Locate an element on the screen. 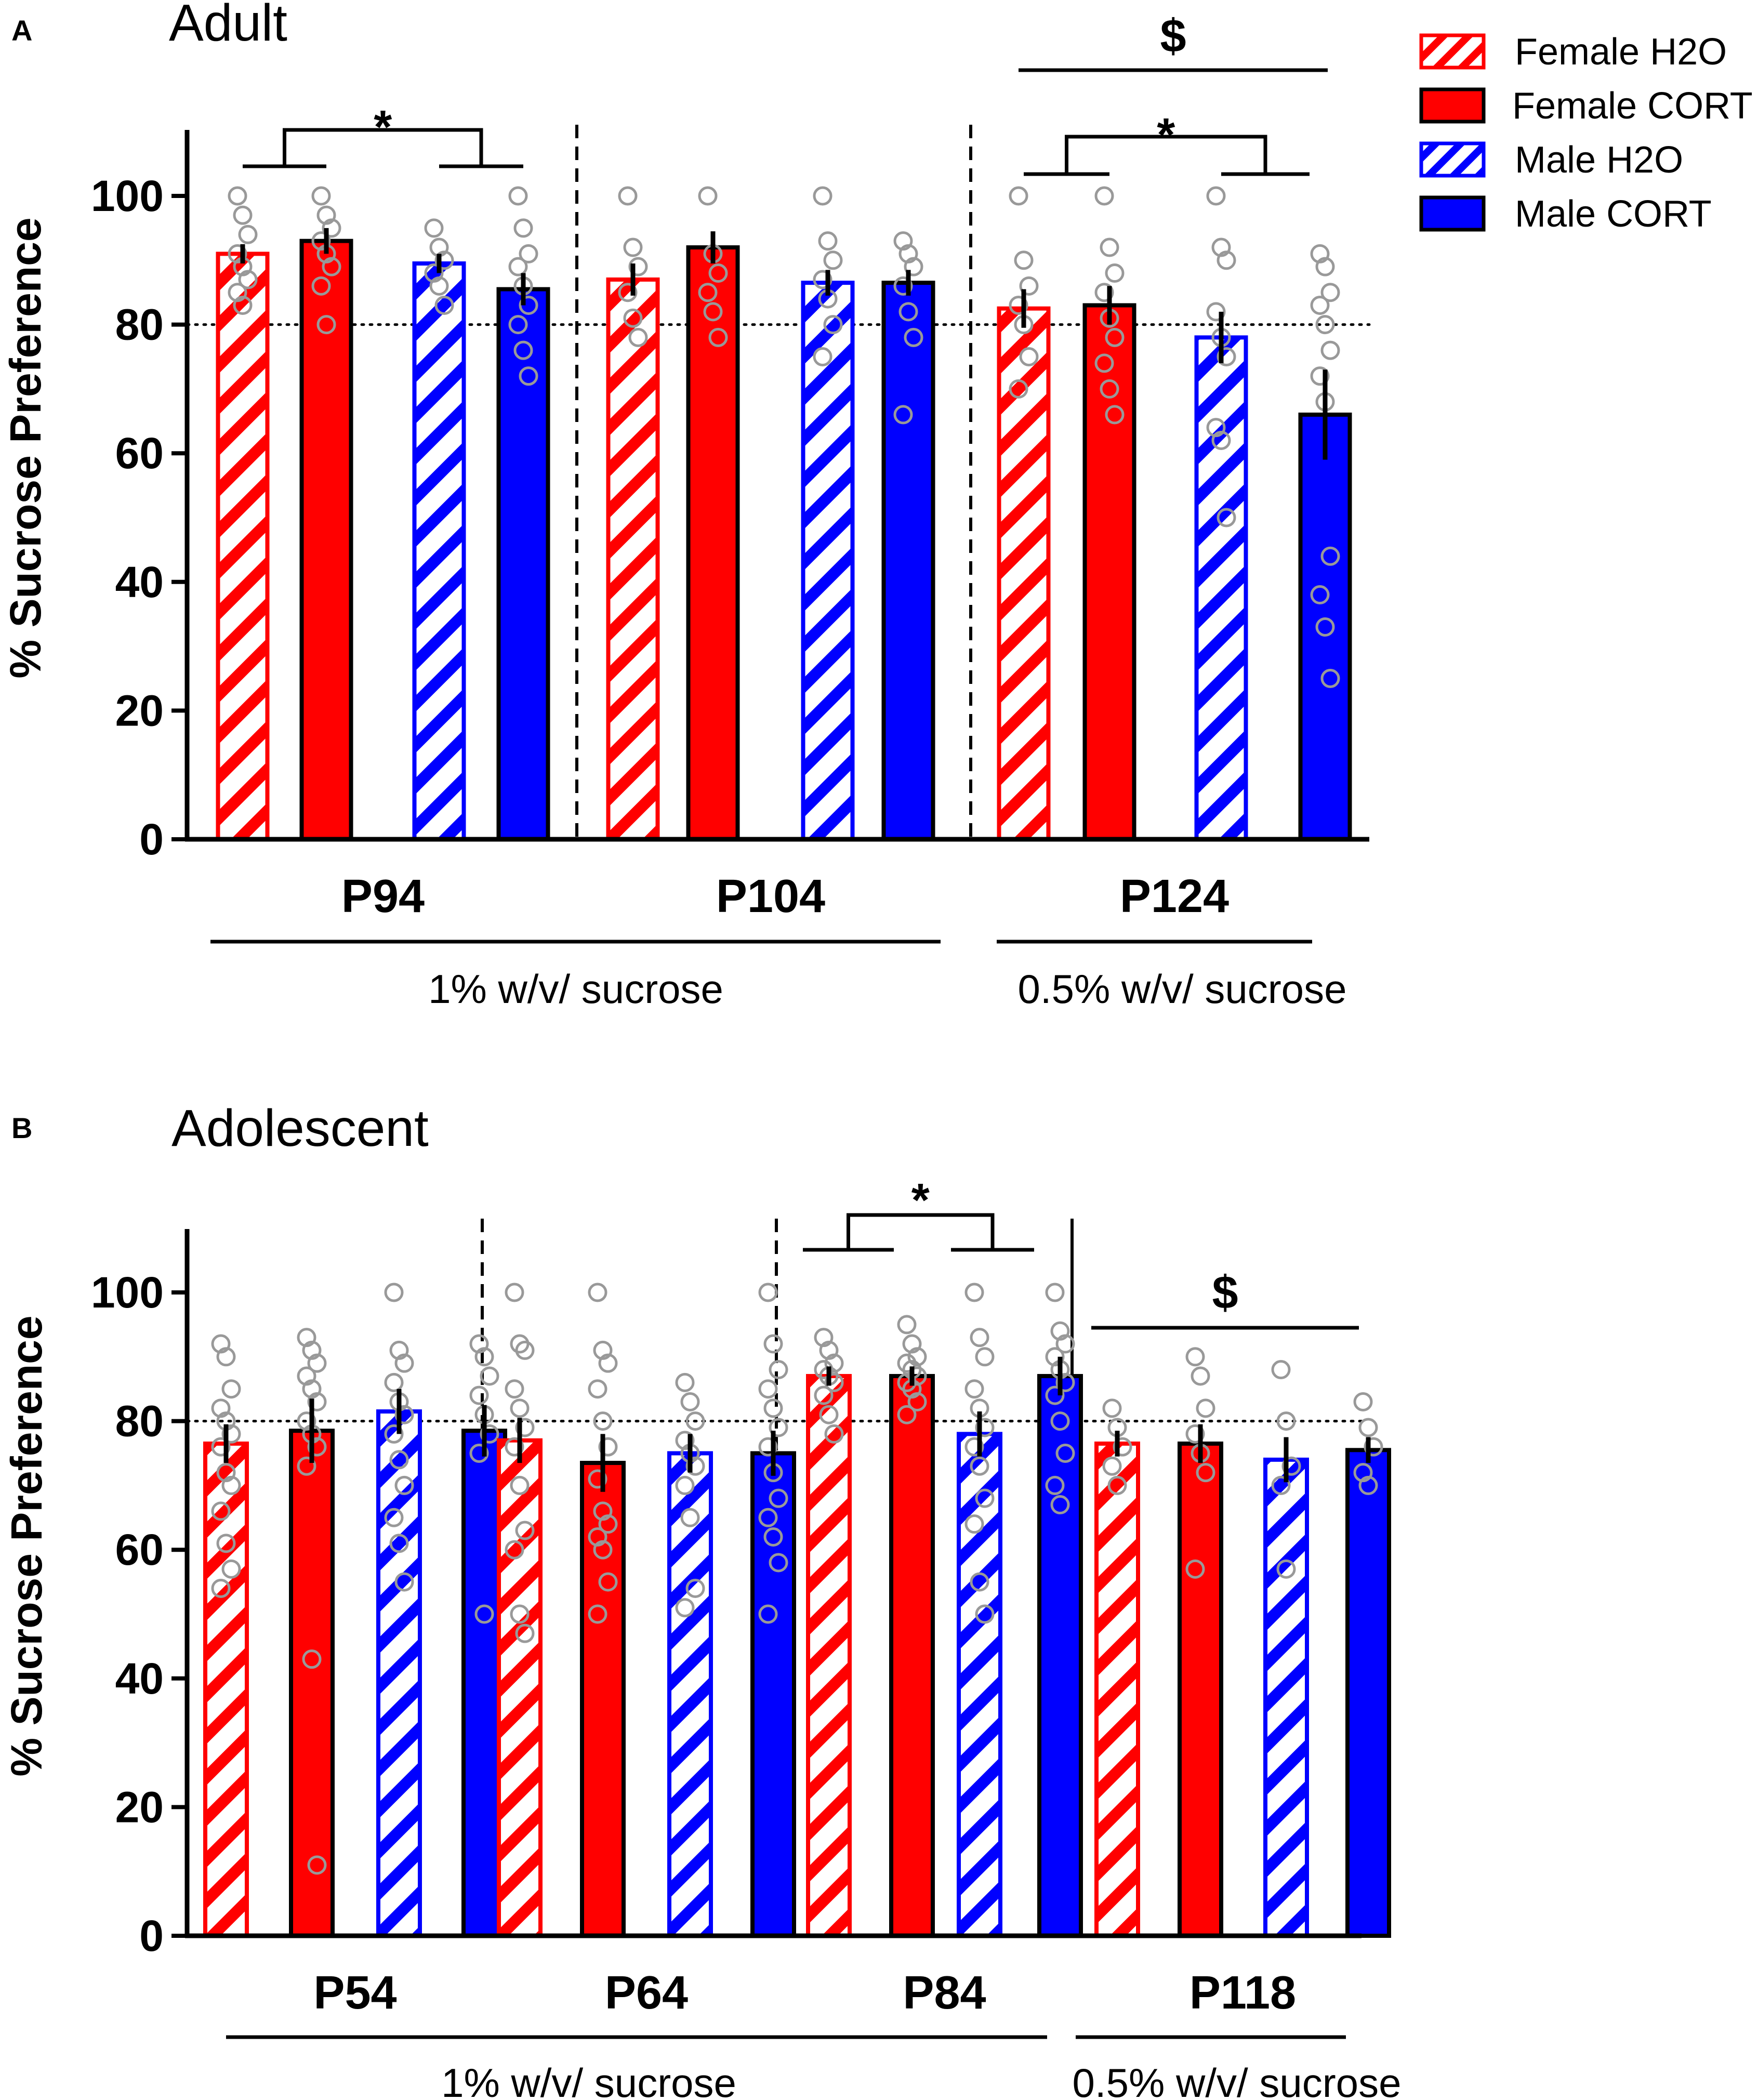 This screenshot has width=1758, height=2100. panel-a-significance-star: * is located at coordinates (383, 127).